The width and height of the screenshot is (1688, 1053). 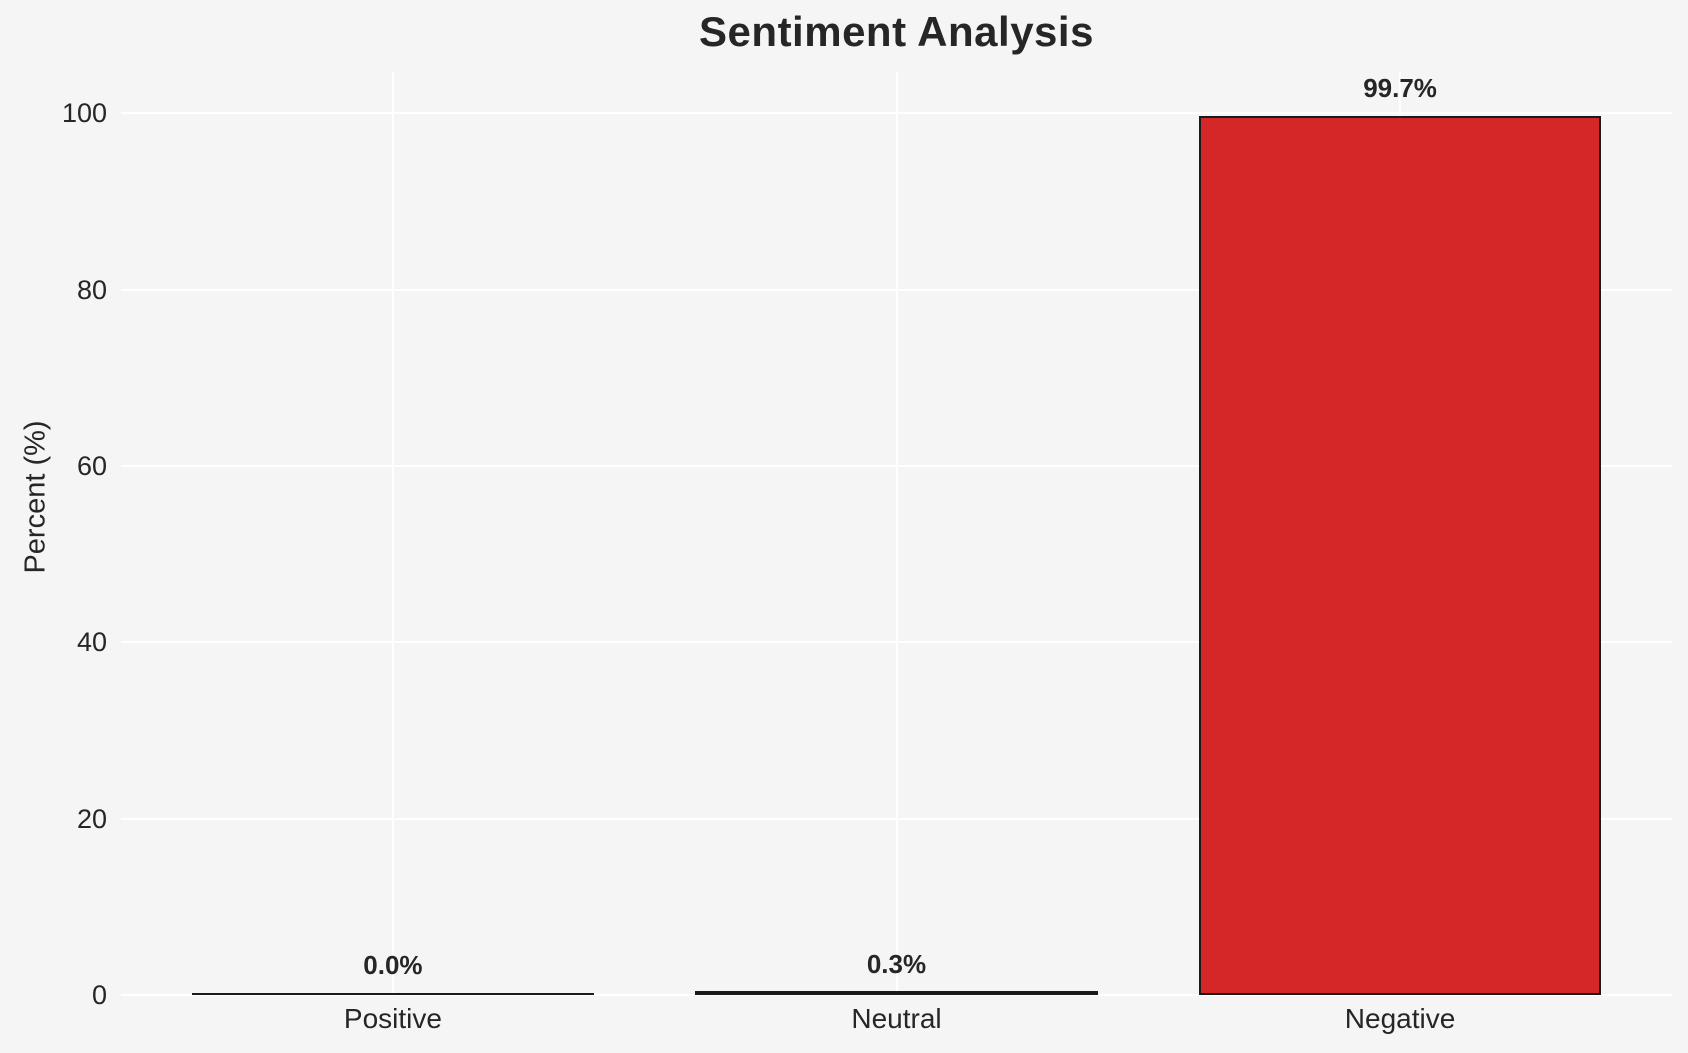 What do you see at coordinates (393, 994) in the screenshot?
I see `bar-positive` at bounding box center [393, 994].